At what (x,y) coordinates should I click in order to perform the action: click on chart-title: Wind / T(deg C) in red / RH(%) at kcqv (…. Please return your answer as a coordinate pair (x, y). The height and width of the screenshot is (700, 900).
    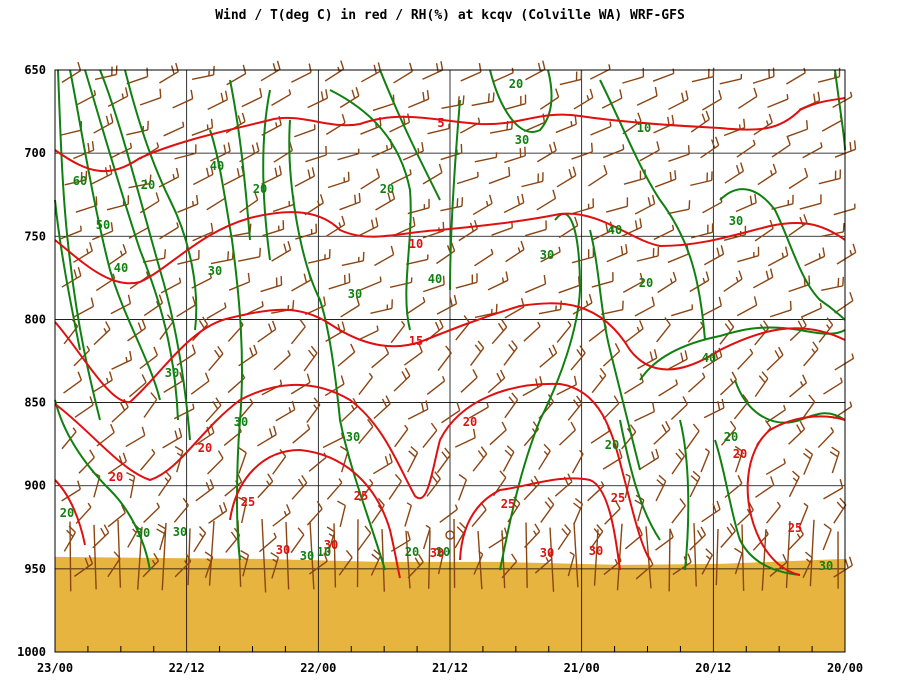
    Looking at the image, I should click on (450, 15).